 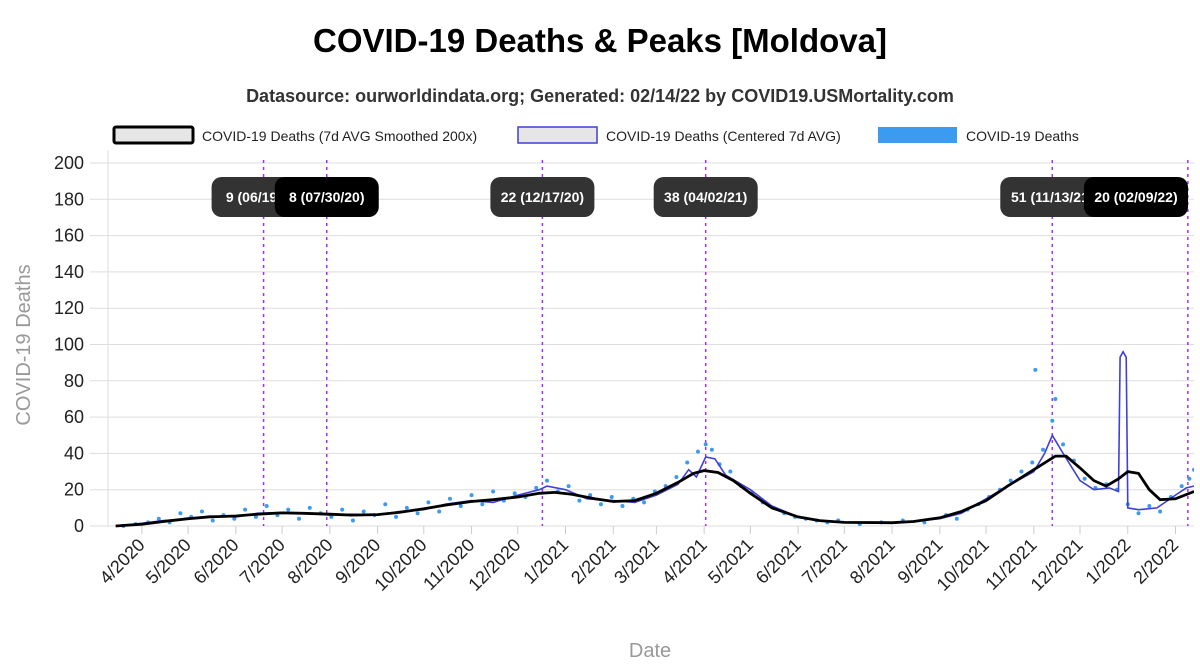 I want to click on x-tick-label: 4/2020, so click(x=122, y=561).